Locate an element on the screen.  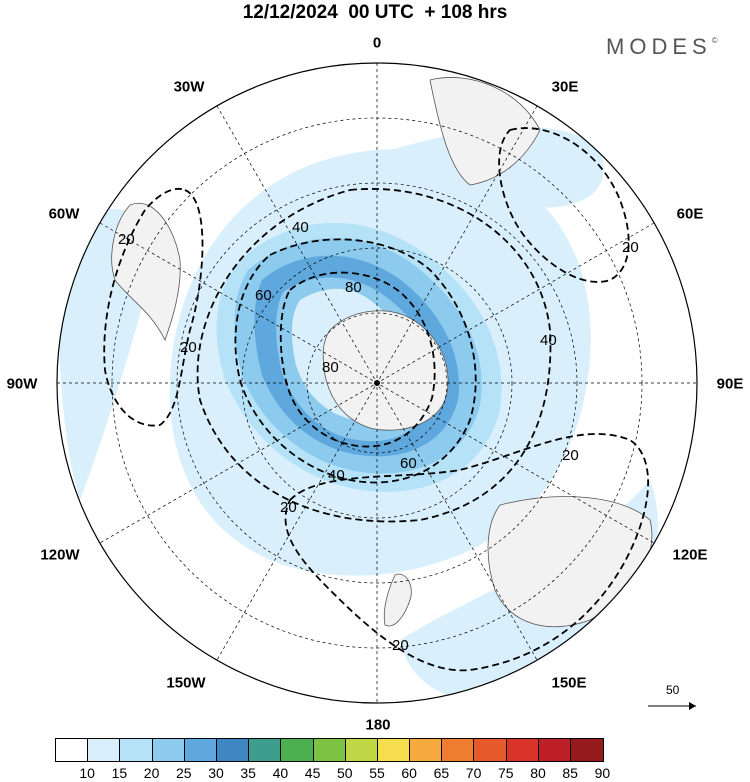
lon-label-30e: 30E is located at coordinates (565, 87).